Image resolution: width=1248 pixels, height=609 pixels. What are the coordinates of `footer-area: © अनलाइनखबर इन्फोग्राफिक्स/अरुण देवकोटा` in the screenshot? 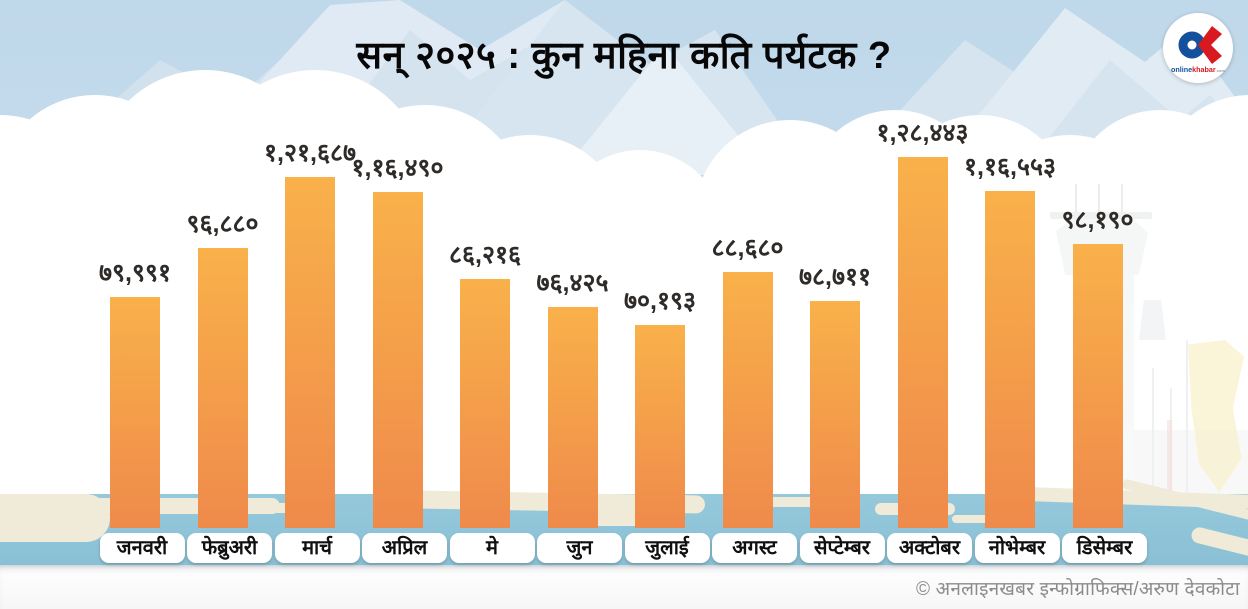 It's located at (624, 587).